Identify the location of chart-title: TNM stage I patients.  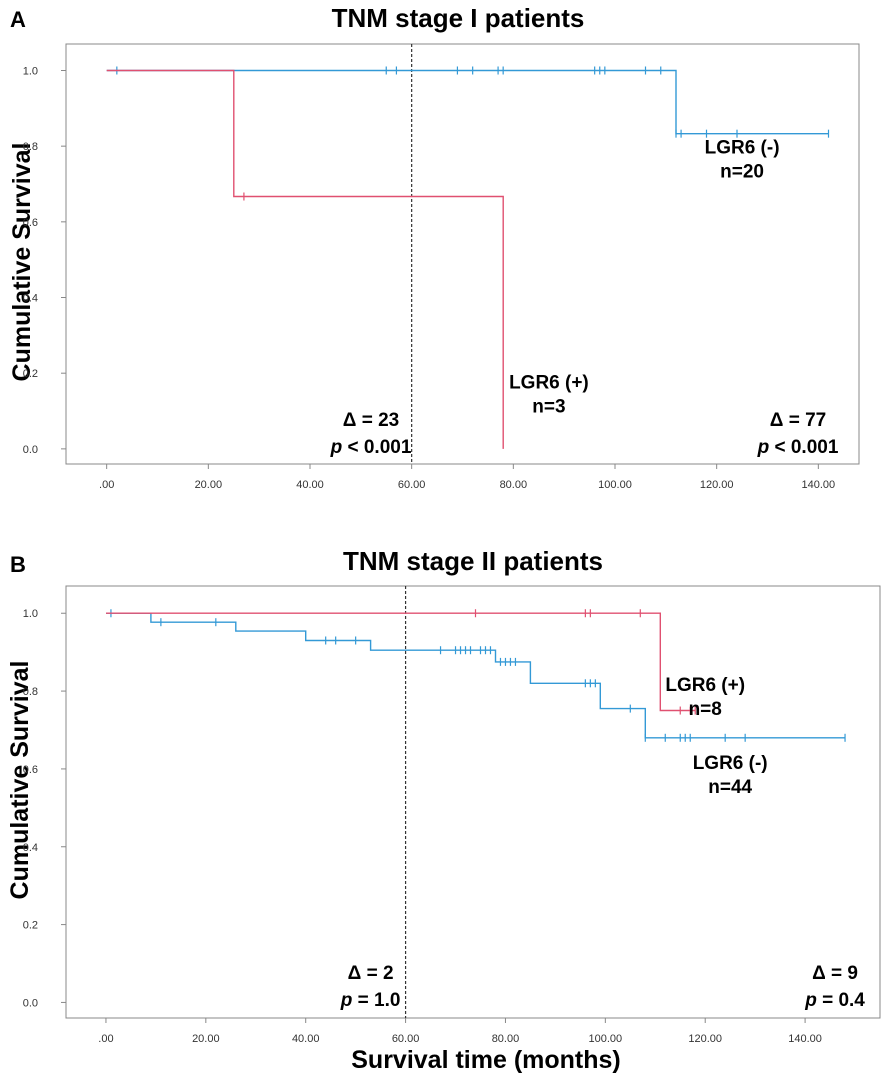
(458, 18).